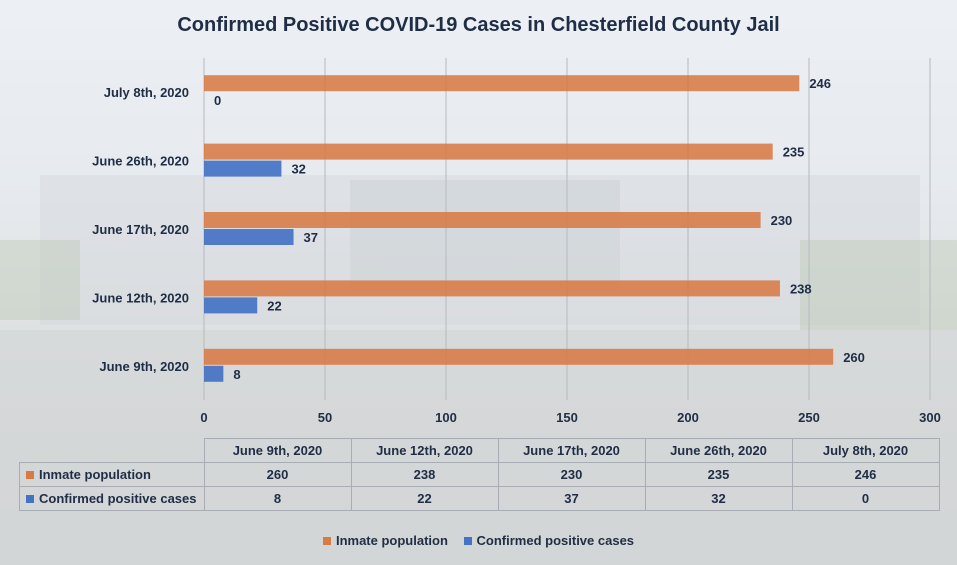 The width and height of the screenshot is (957, 565). I want to click on category-label: June 9th, 2020, so click(144, 366).